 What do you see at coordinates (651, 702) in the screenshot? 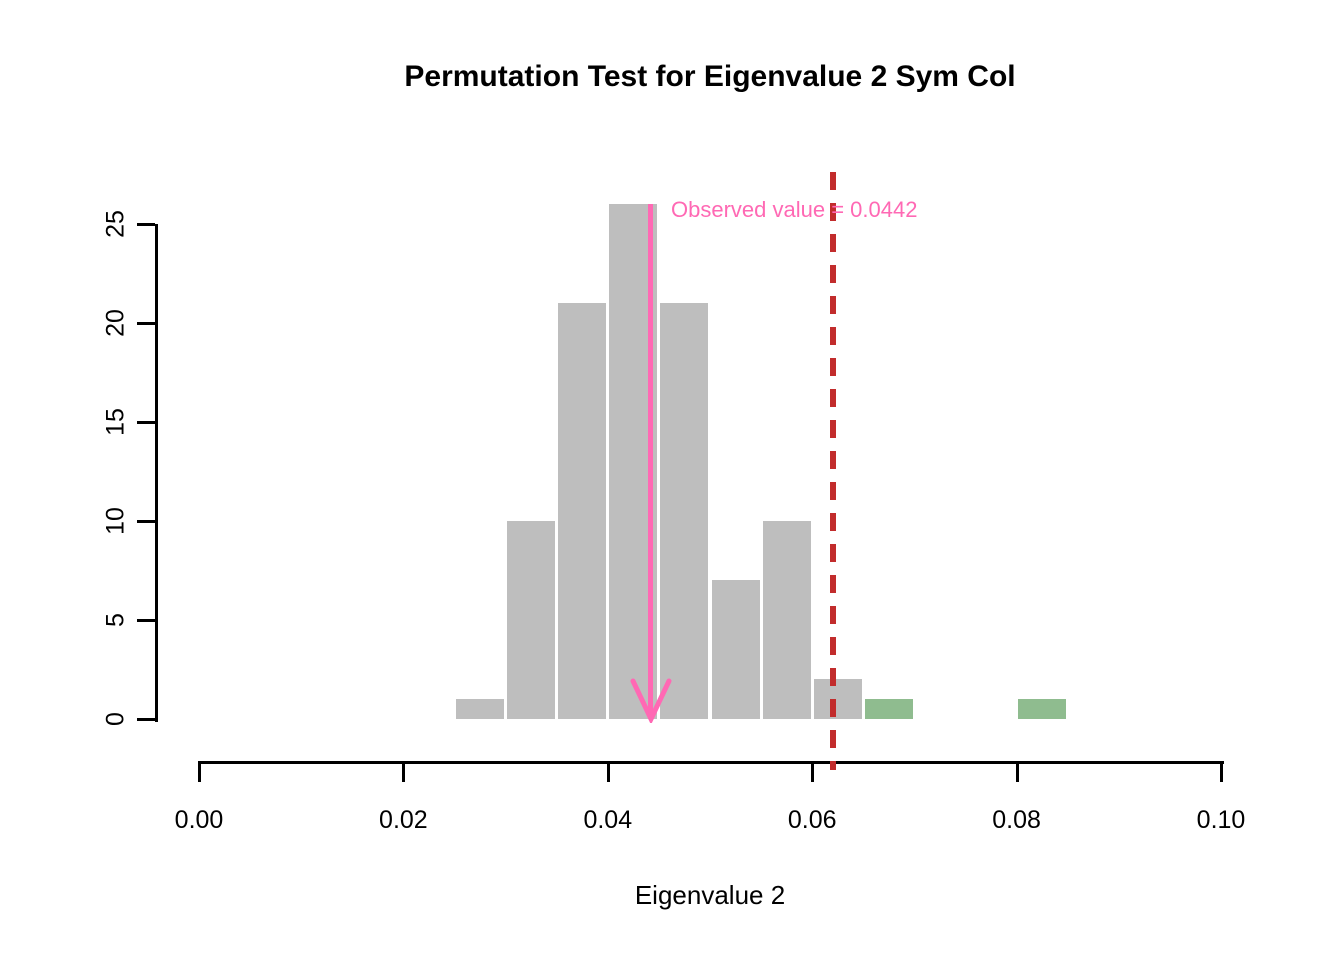
I see `observed-arrowhead-icon` at bounding box center [651, 702].